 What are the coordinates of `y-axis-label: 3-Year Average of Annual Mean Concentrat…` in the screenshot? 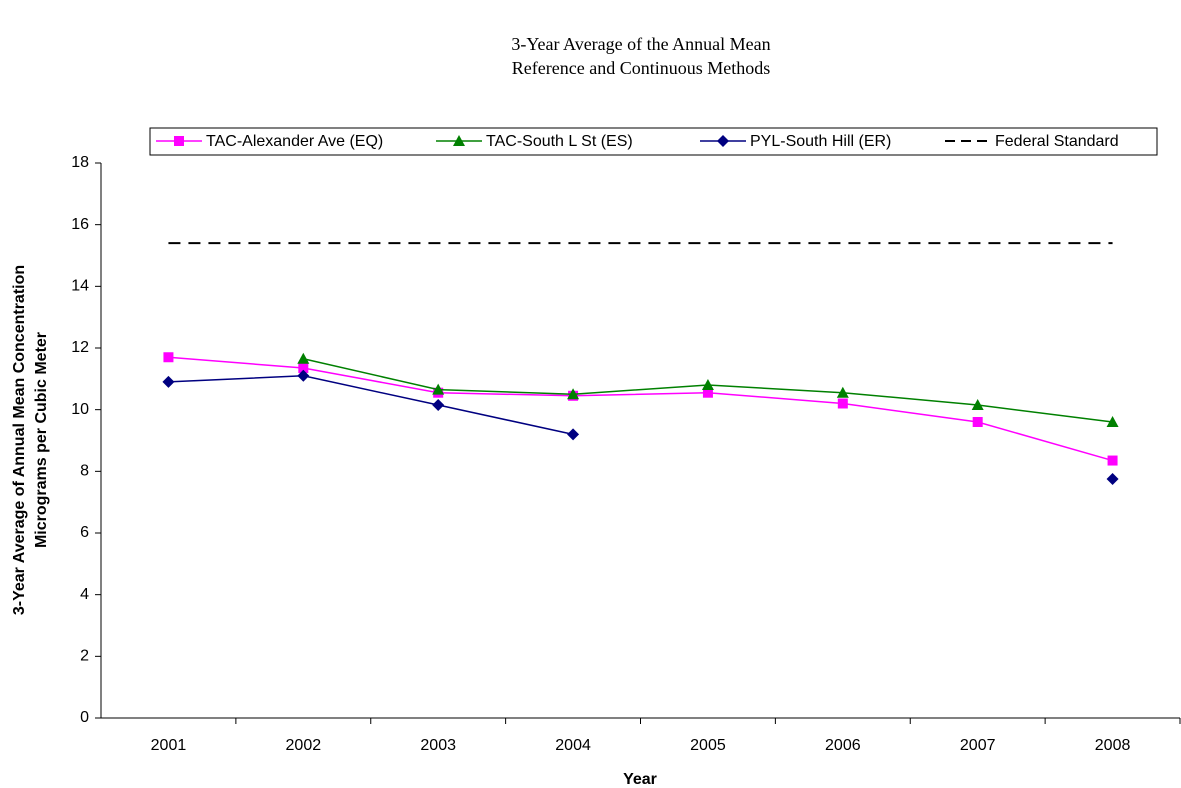 It's located at (19, 440).